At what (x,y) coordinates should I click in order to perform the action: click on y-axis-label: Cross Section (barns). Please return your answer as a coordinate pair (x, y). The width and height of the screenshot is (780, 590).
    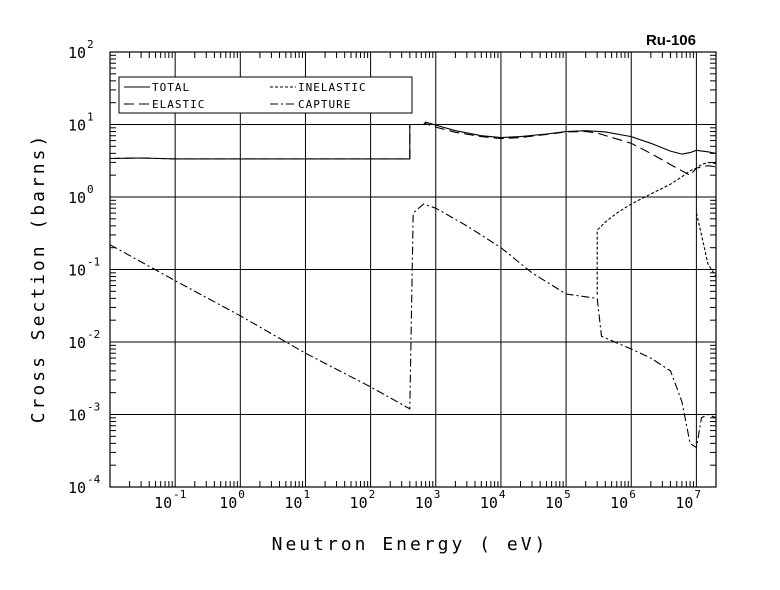
    Looking at the image, I should click on (38, 278).